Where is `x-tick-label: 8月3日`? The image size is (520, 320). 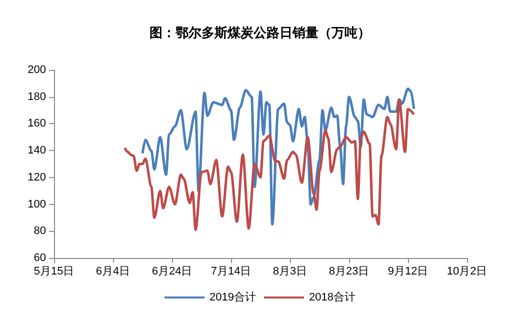 x-tick-label: 8月3日 is located at coordinates (290, 272).